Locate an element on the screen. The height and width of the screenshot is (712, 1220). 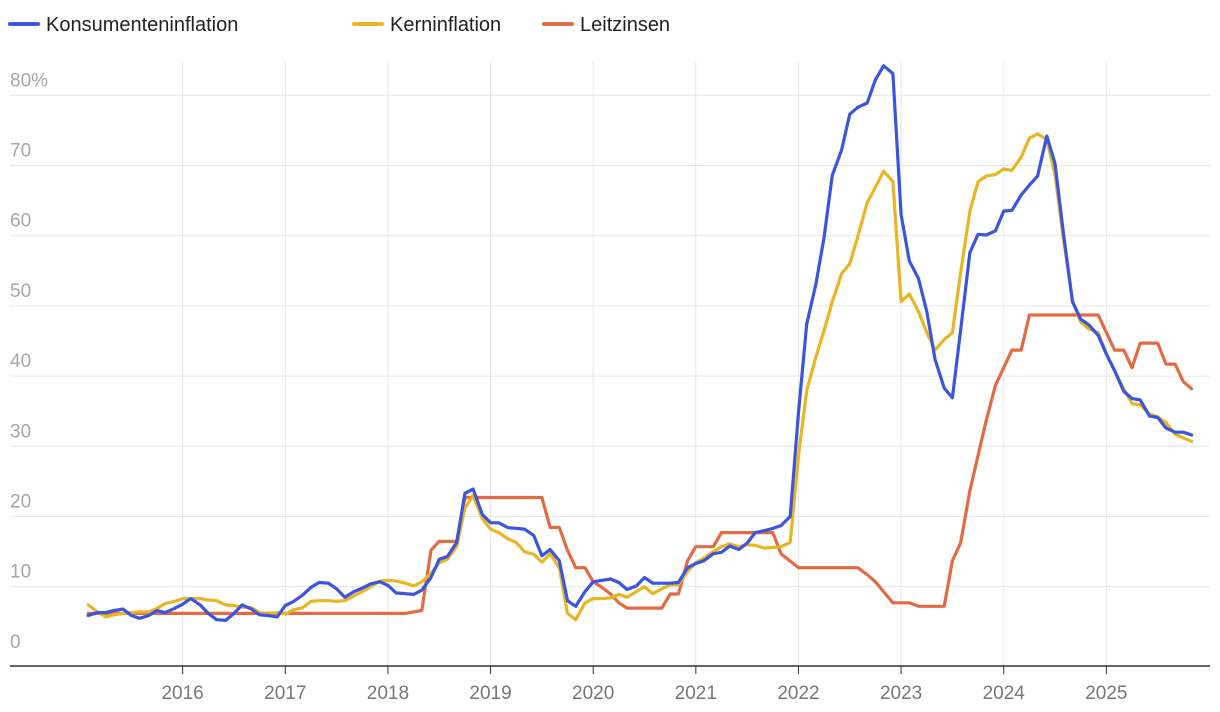
y-tick-label: 70 is located at coordinates (20, 150).